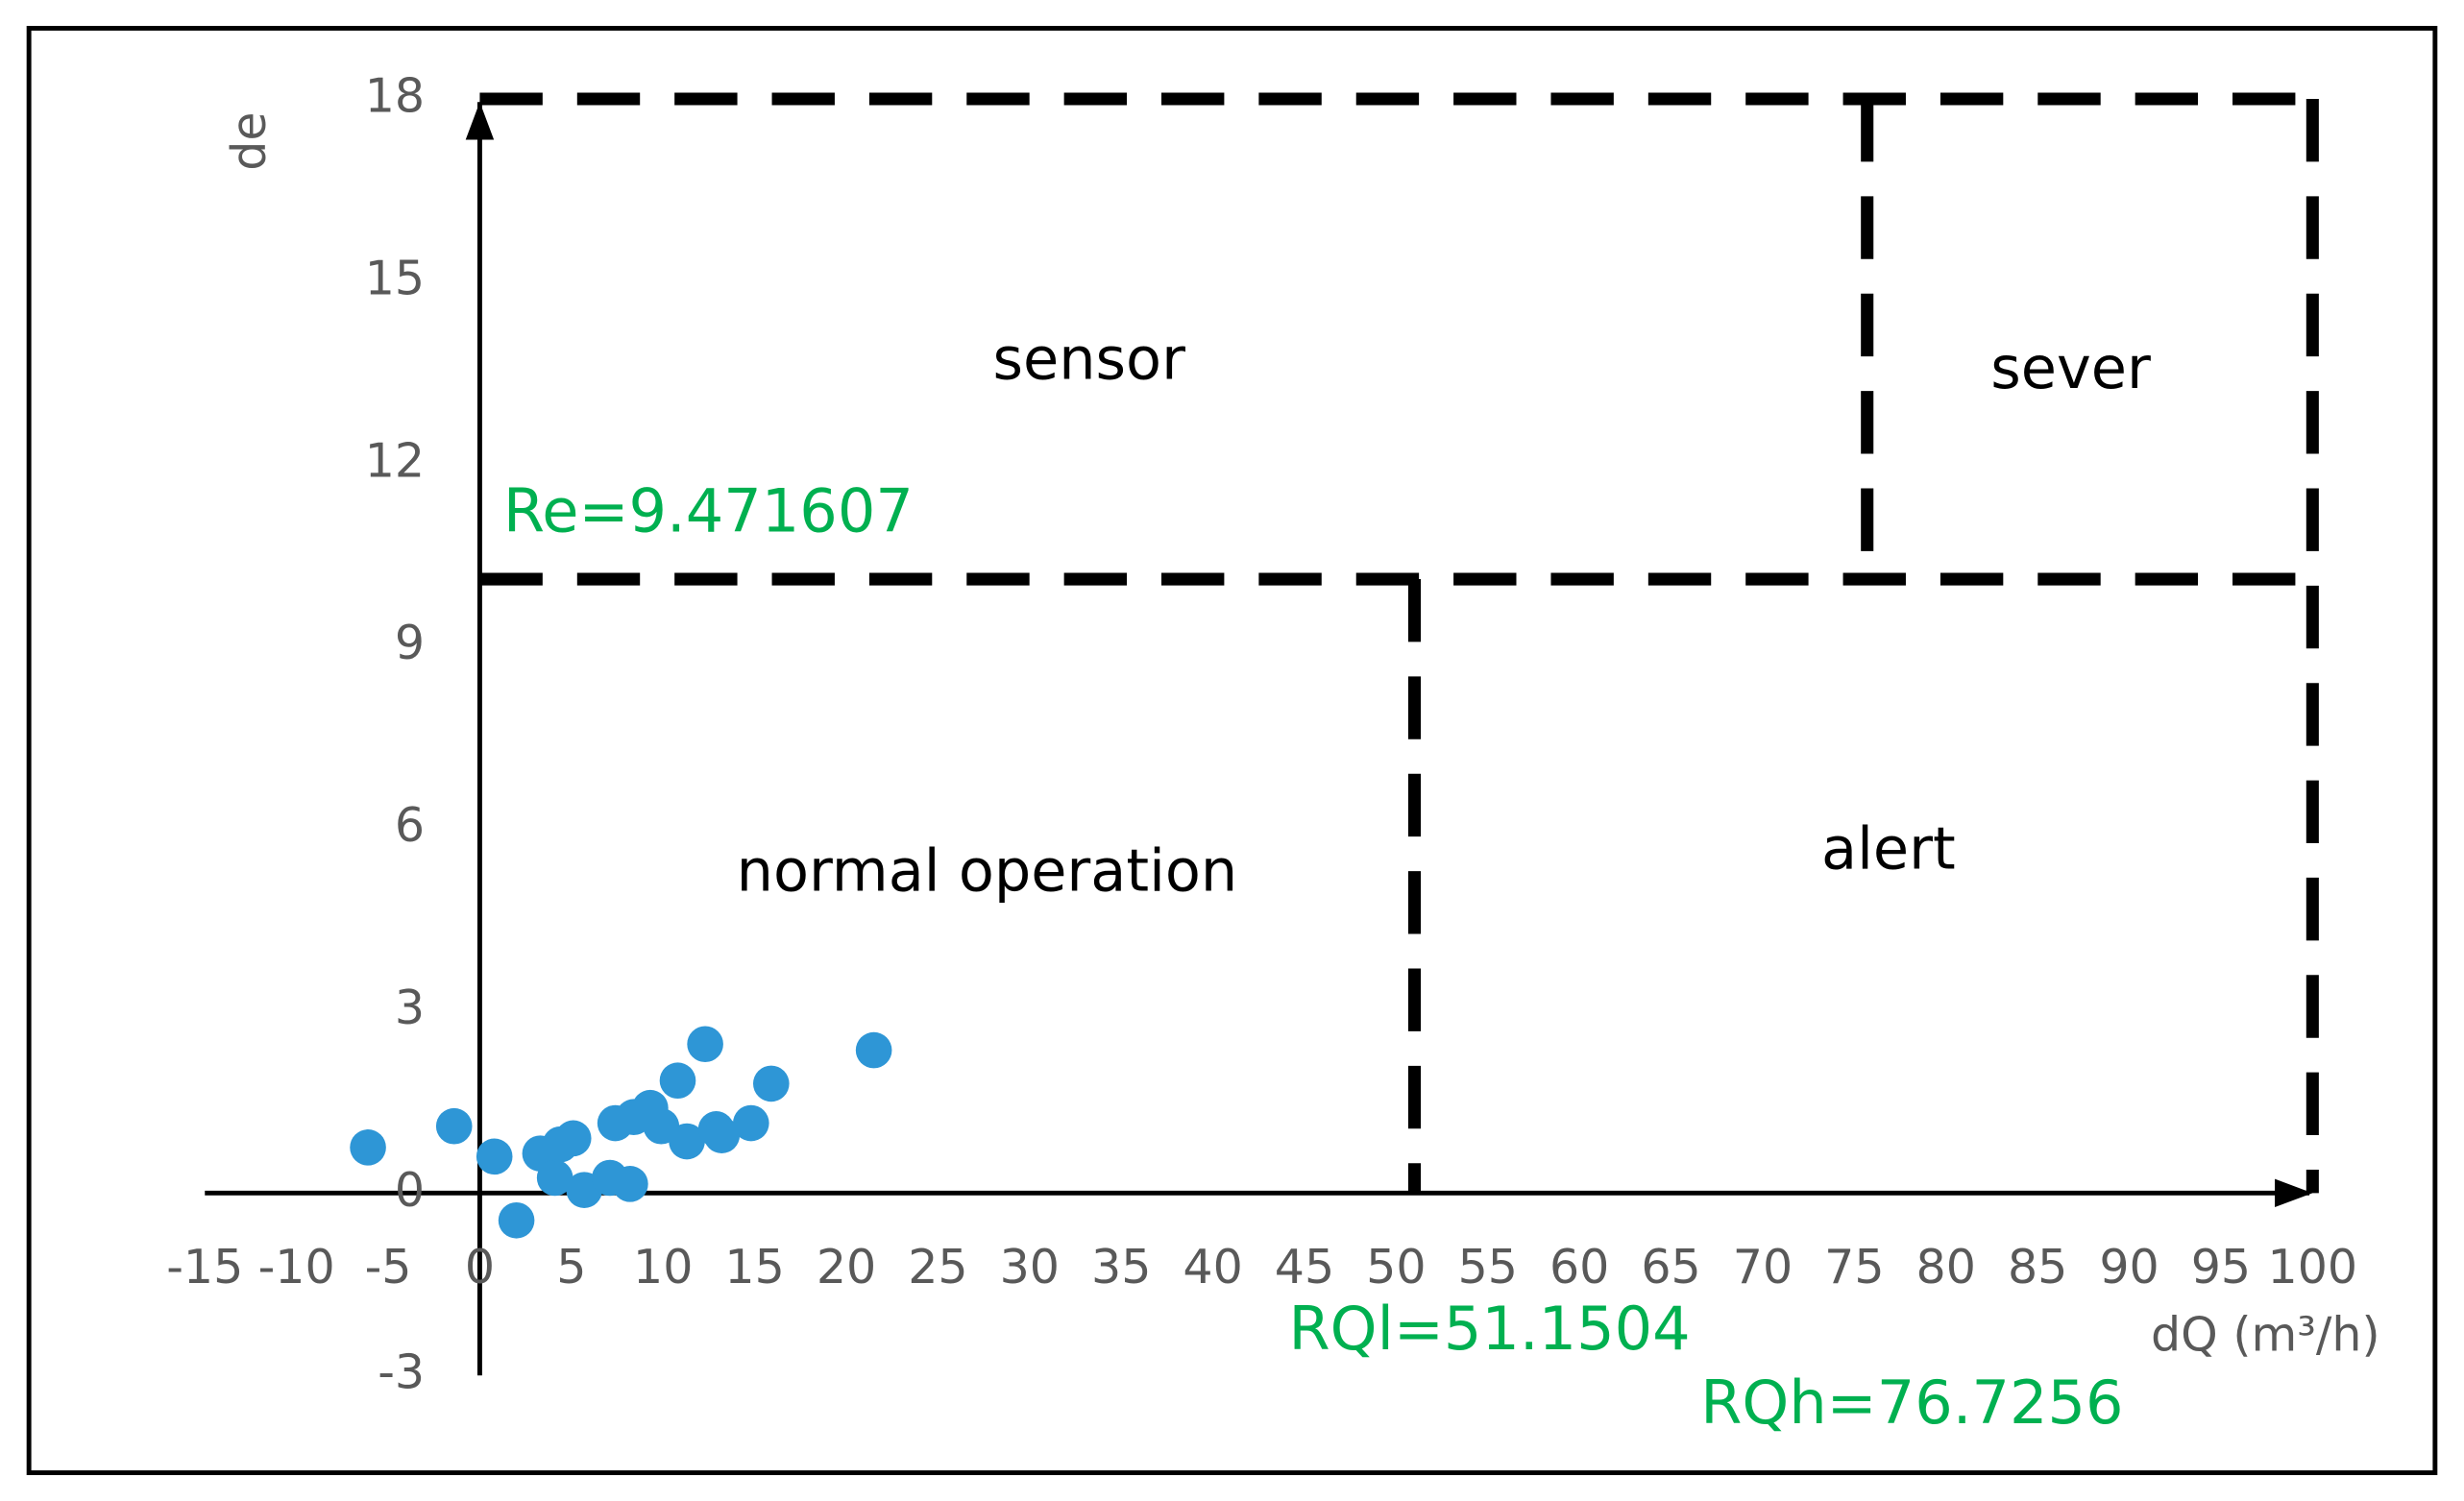 Image resolution: width=2464 pixels, height=1501 pixels. I want to click on x-tick-label: 10, so click(663, 1267).